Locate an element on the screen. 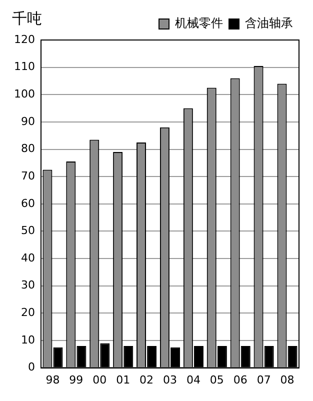  legend-label: 机械零件 is located at coordinates (199, 23).